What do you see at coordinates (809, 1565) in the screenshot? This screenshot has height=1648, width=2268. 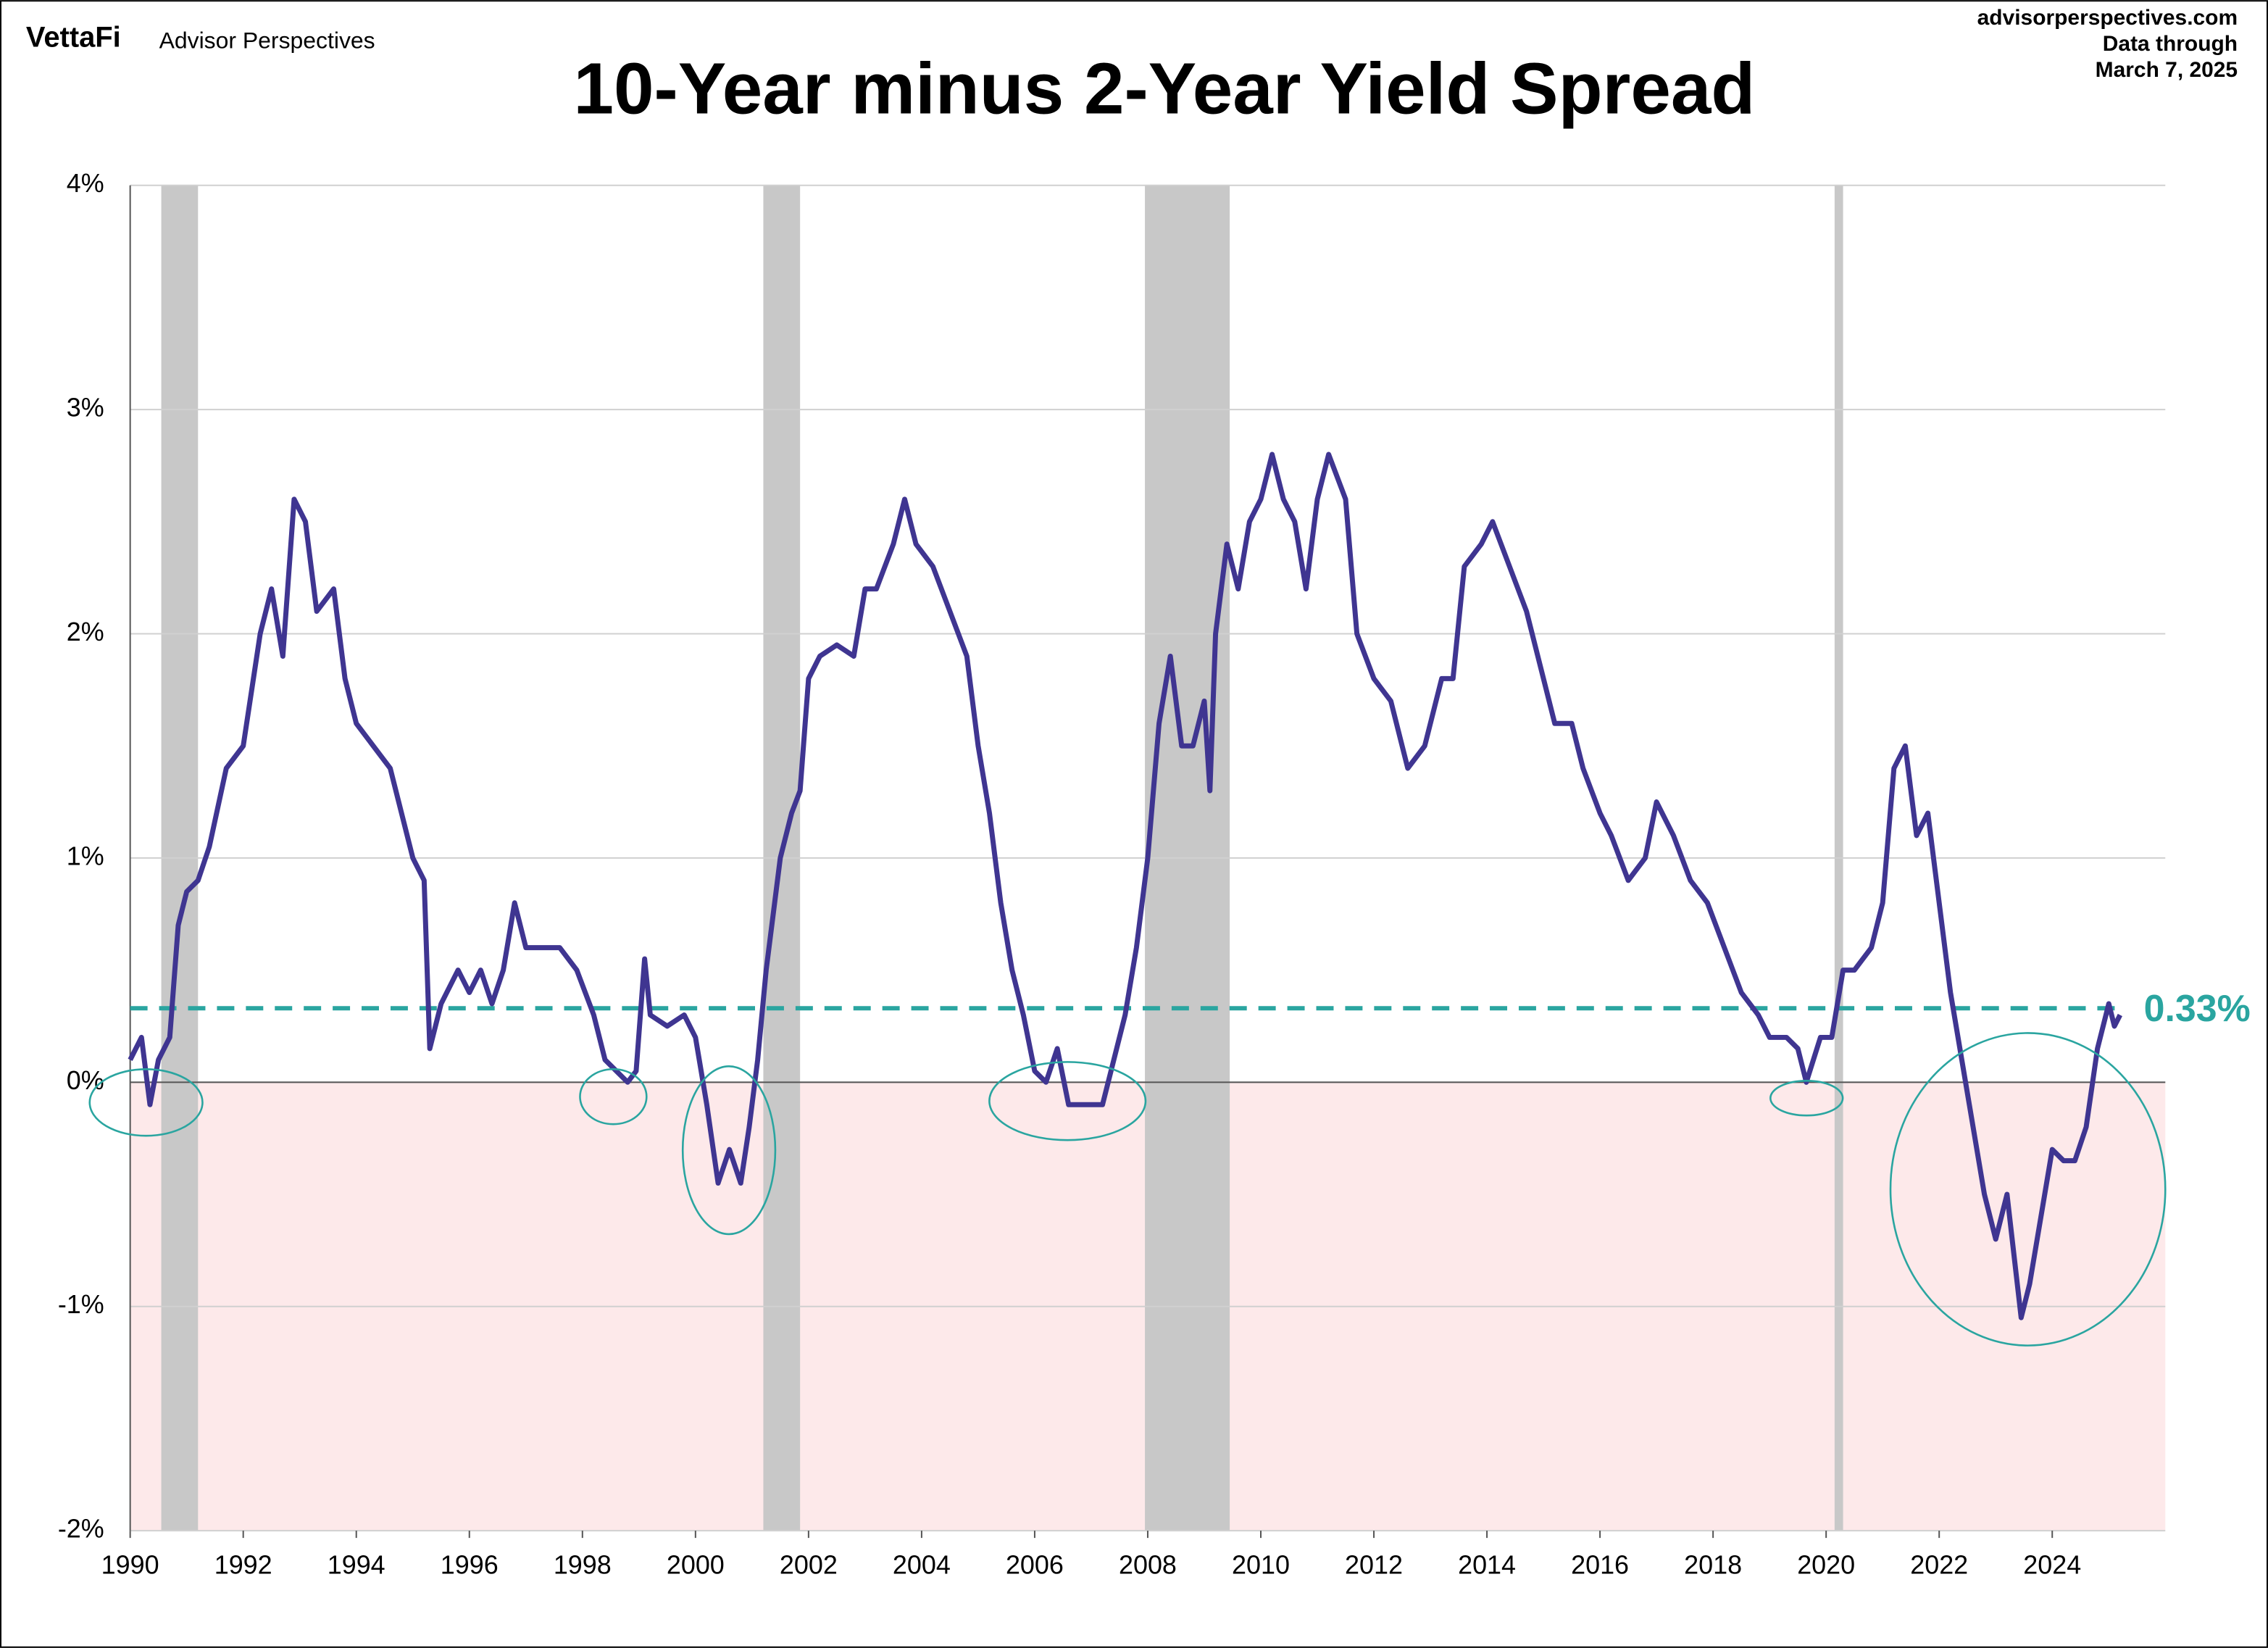 I see `x-tick-label: 2002` at bounding box center [809, 1565].